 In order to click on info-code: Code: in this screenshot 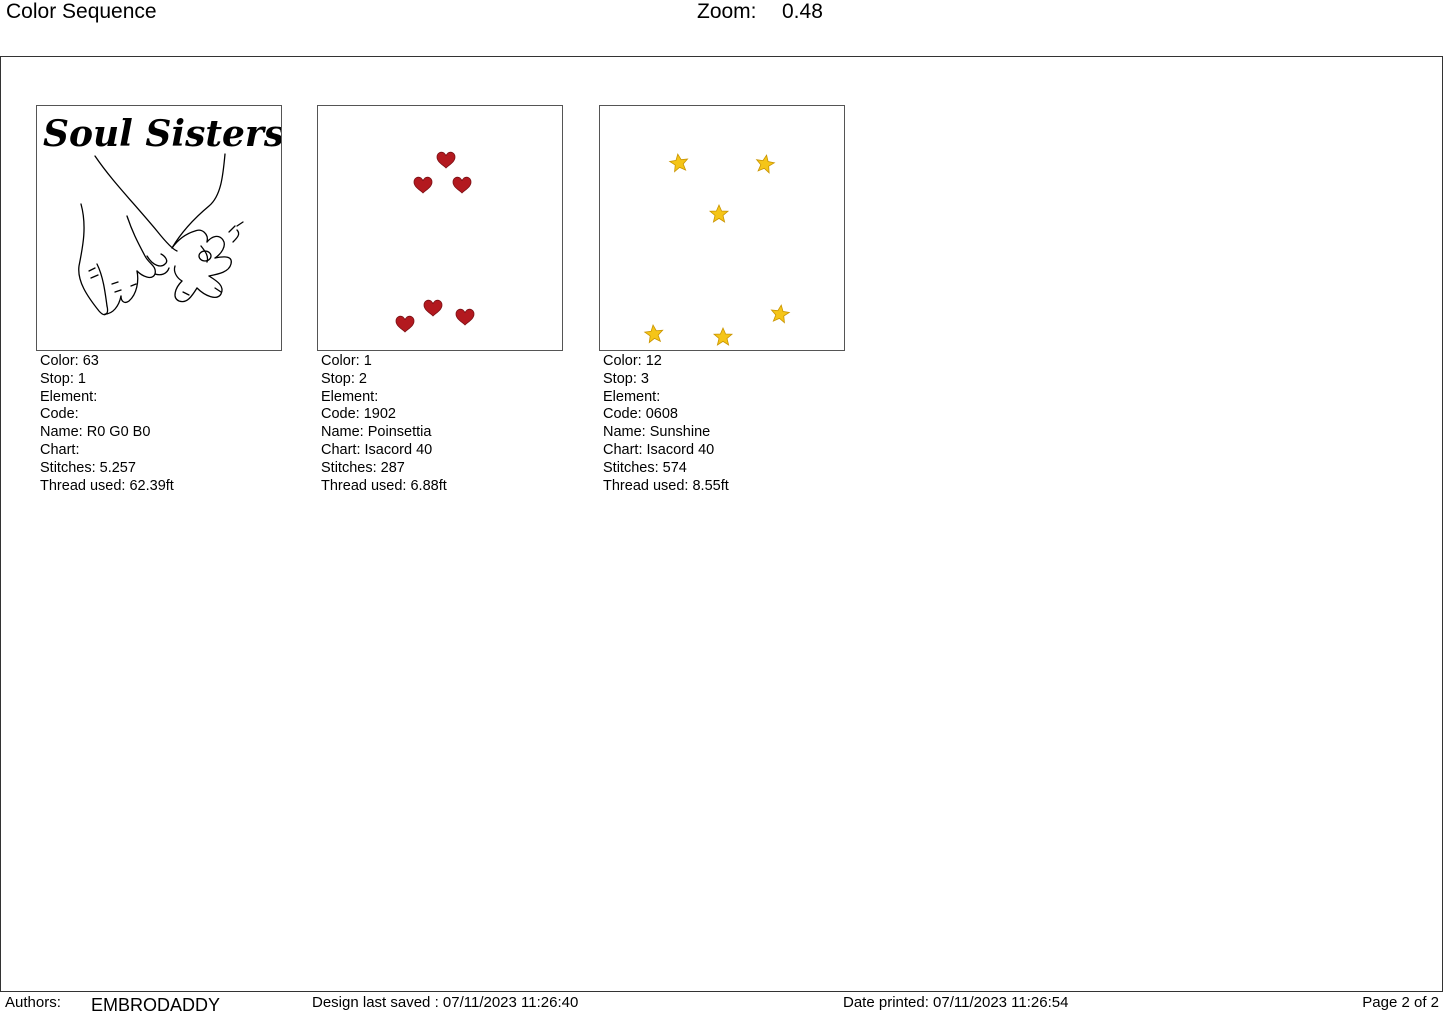, I will do `click(59, 414)`.